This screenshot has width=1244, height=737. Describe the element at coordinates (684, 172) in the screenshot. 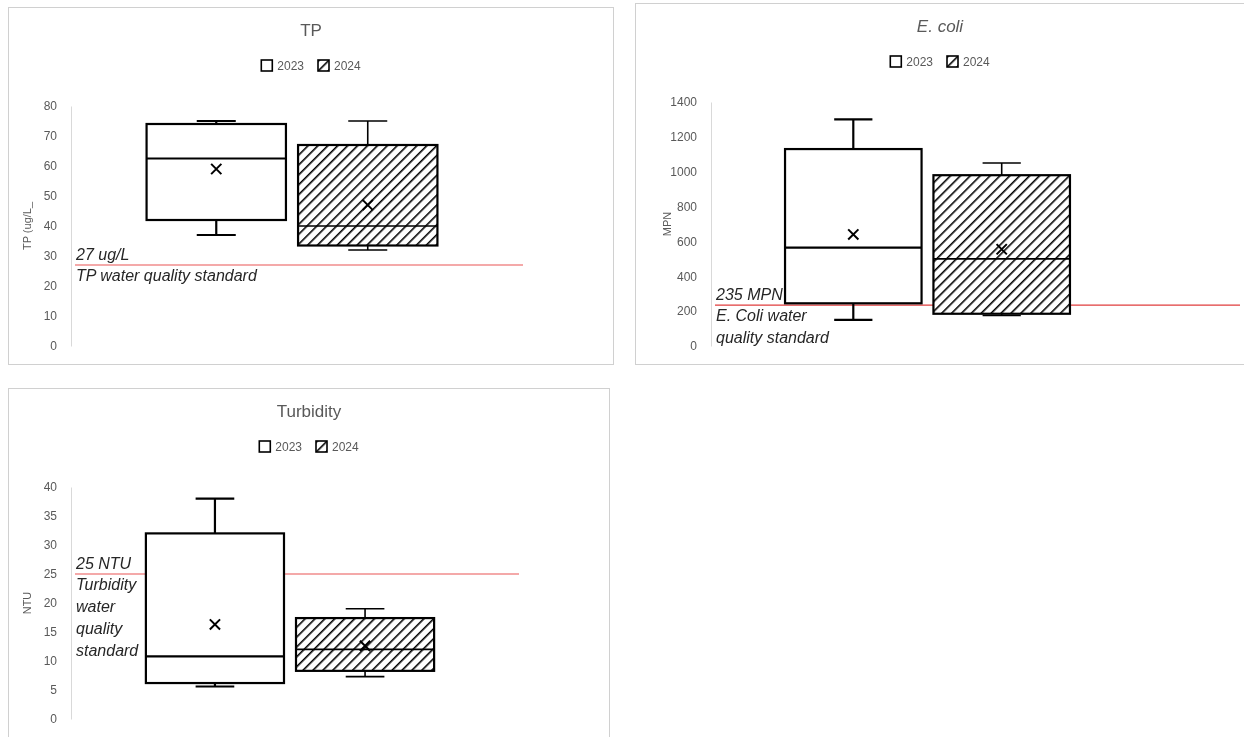

I see `y-tick-label: 1000` at that location.